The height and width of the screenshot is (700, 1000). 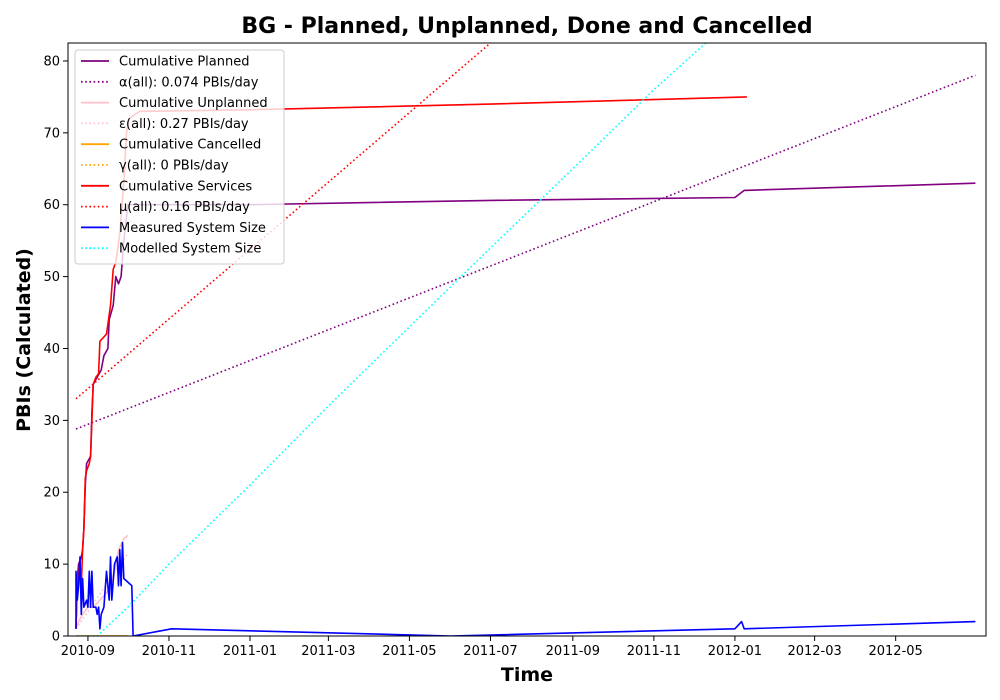 What do you see at coordinates (735, 651) in the screenshot?
I see `x-tick-label-8: 2012-01` at bounding box center [735, 651].